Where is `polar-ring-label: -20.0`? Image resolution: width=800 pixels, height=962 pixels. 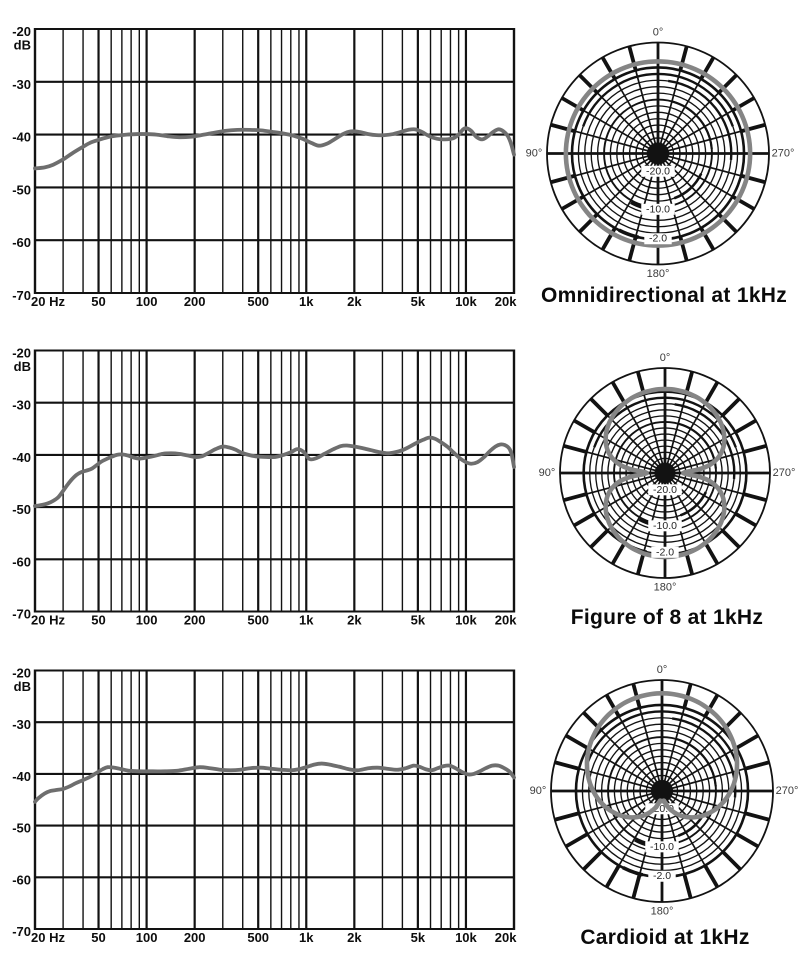
polar-ring-label: -20.0 is located at coordinates (665, 490).